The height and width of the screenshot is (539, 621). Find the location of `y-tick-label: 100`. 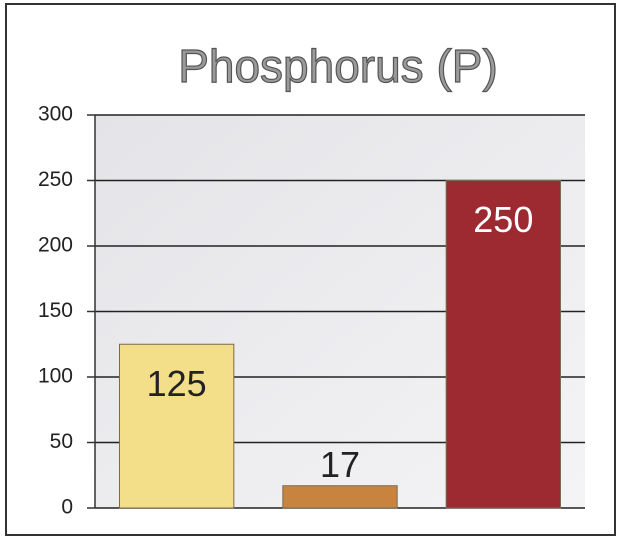

y-tick-label: 100 is located at coordinates (55, 376).